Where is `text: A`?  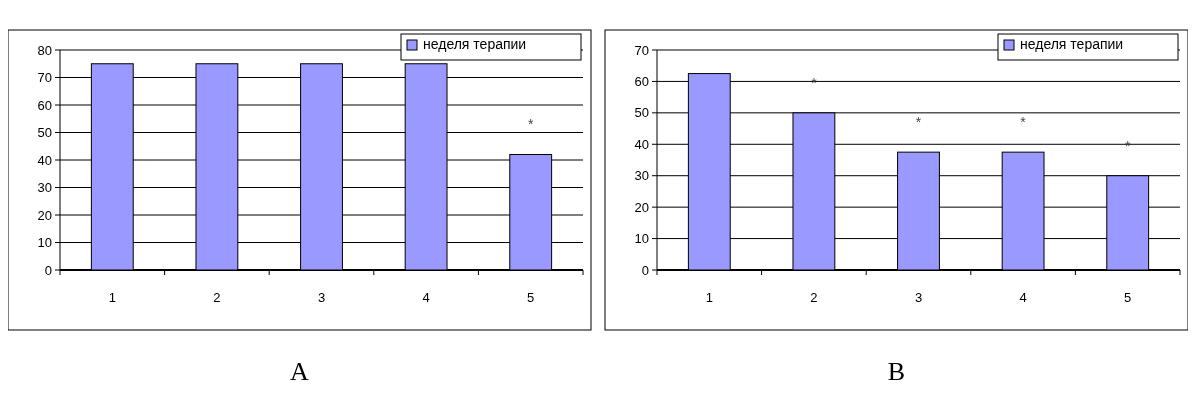
text: A is located at coordinates (300, 371).